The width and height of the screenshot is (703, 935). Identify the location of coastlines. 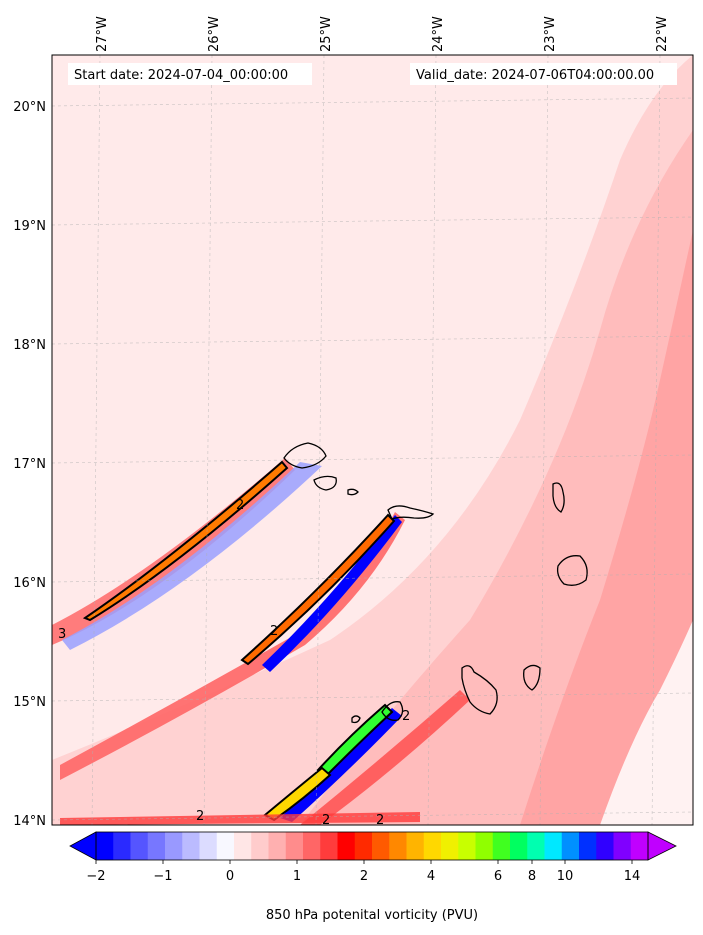
(435, 583).